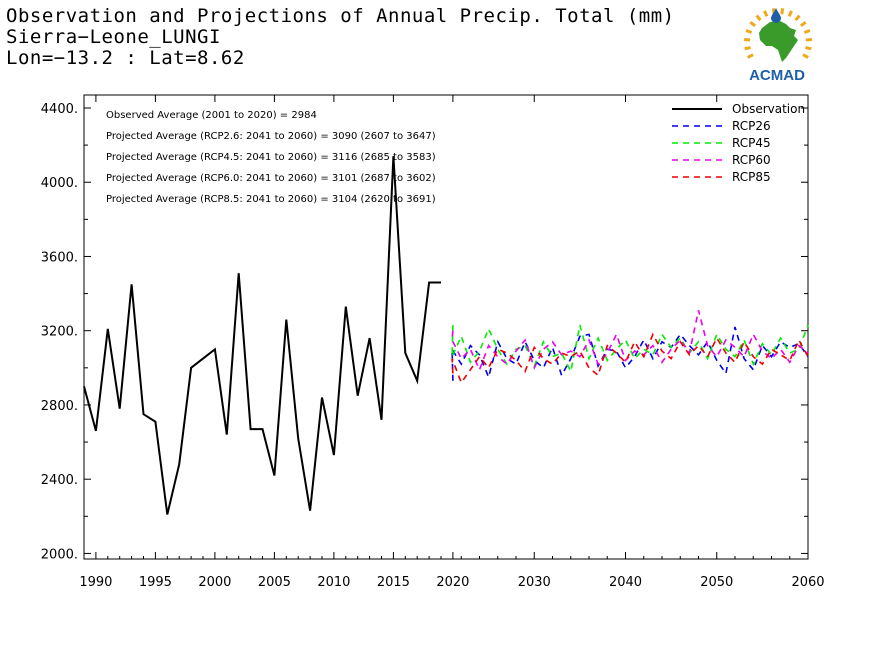  I want to click on logo-rays, so click(778, 33).